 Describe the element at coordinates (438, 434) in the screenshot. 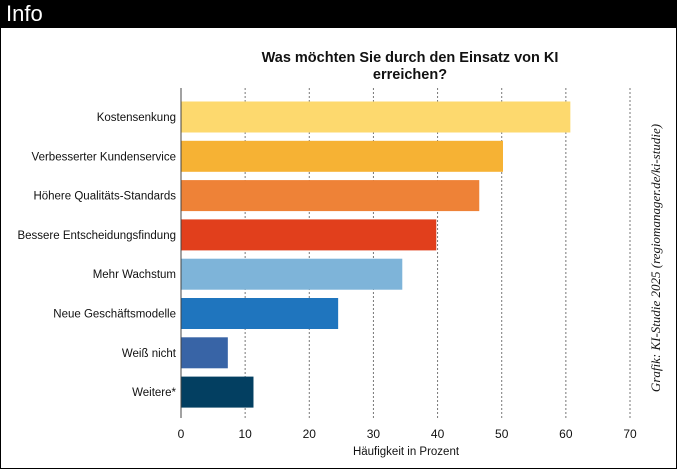

I see `x-tick-label: 40` at that location.